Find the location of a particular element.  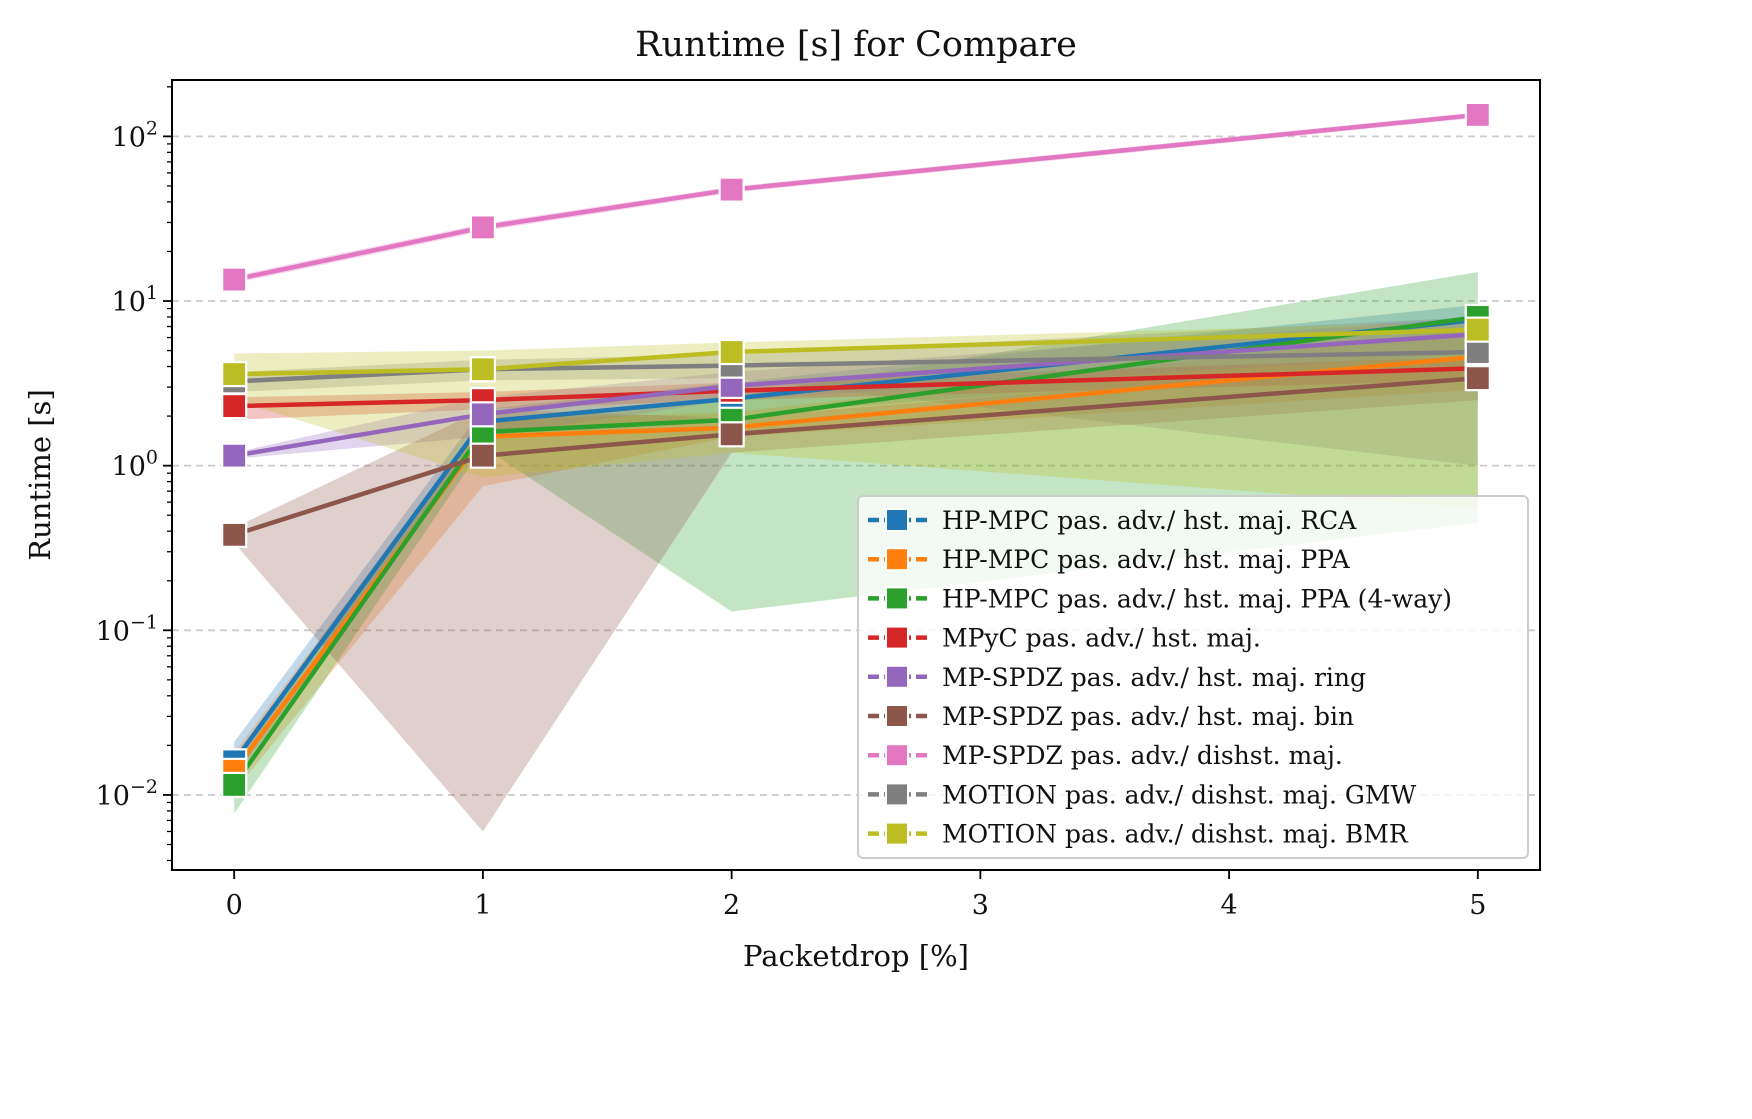

legend-label: MPyC pas. adv./ hst. maj. is located at coordinates (1101, 638).